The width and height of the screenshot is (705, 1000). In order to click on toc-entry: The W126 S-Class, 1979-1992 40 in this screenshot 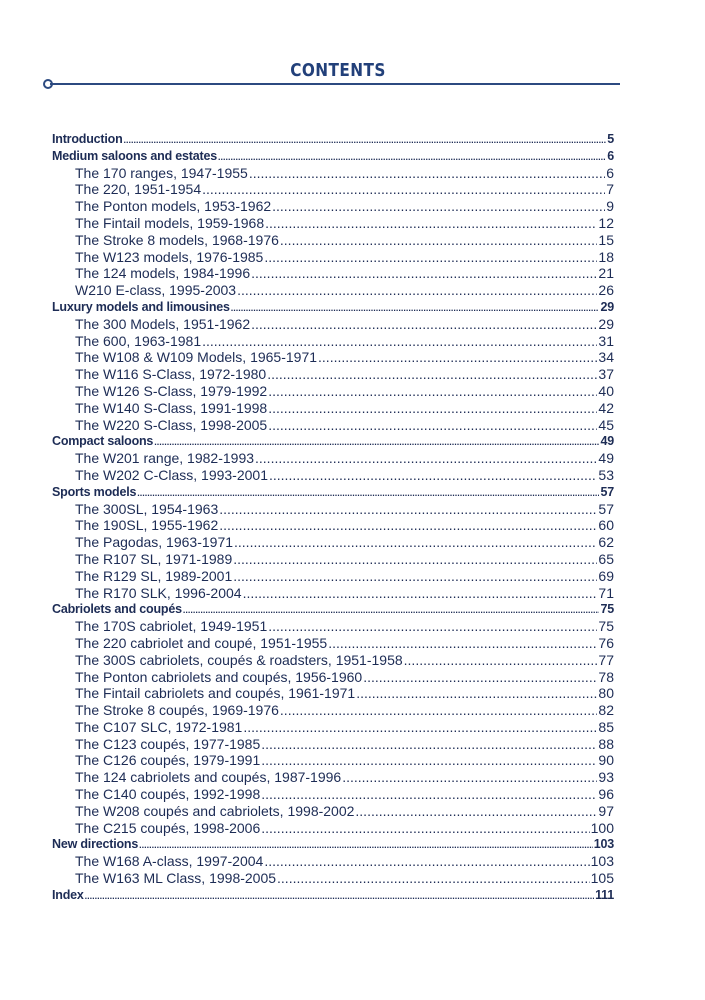, I will do `click(333, 391)`.